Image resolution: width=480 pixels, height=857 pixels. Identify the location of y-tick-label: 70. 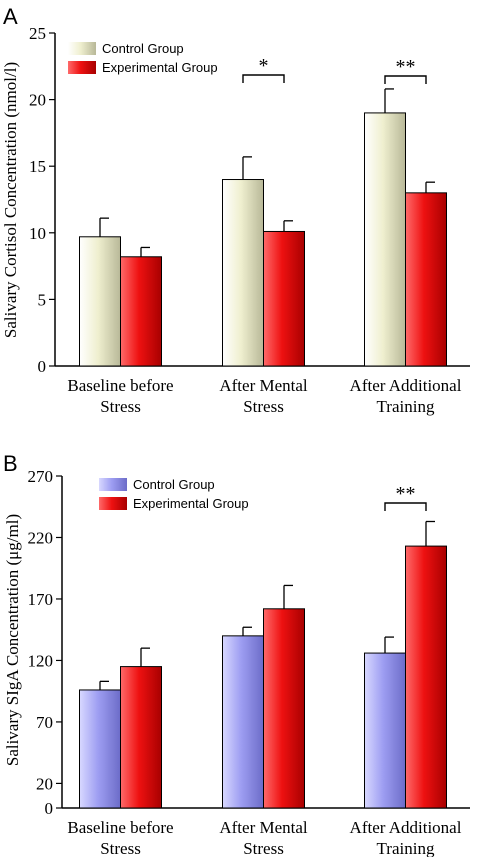
(44, 722).